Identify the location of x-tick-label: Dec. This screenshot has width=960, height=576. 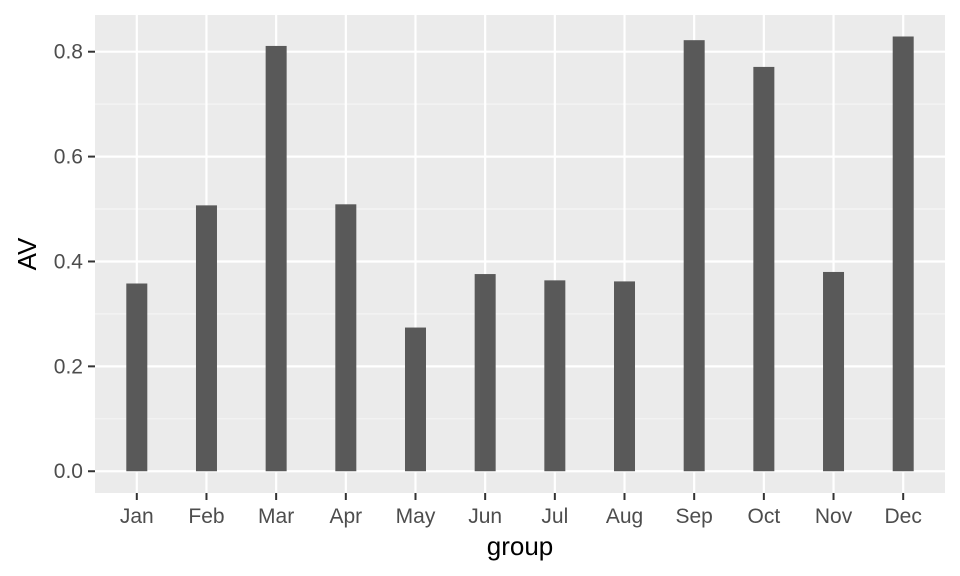
(903, 516).